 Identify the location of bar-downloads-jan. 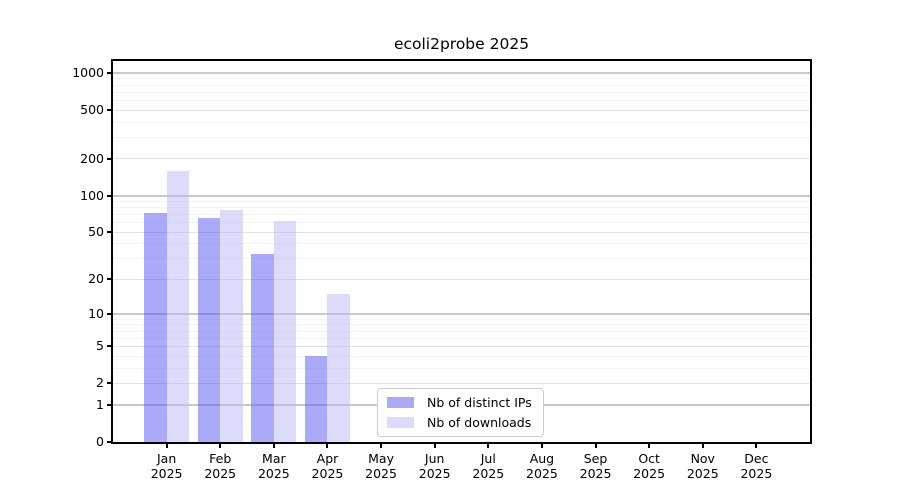
(177, 306).